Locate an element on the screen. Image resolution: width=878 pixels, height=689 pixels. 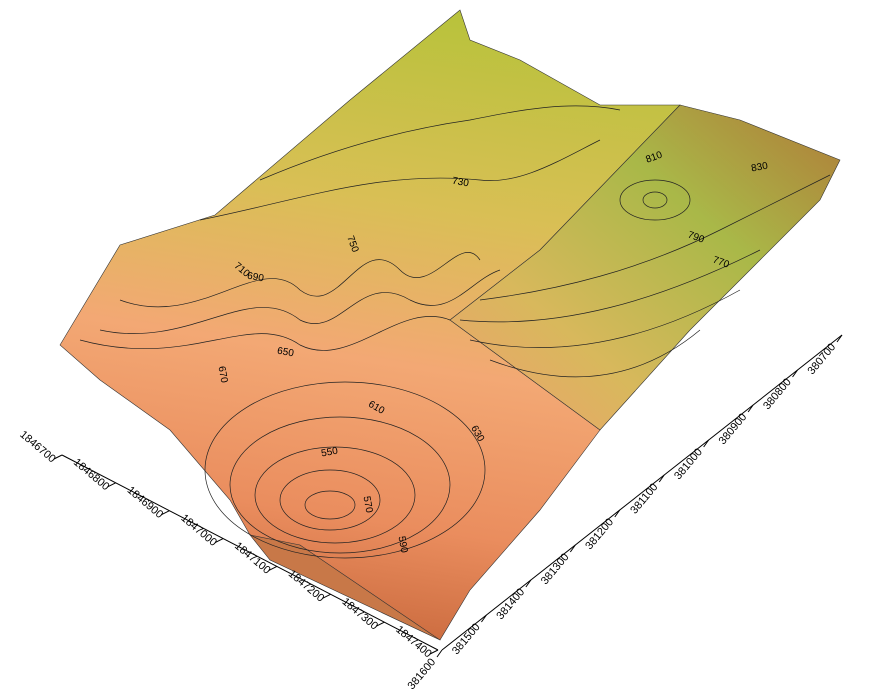
y-tick-label: 380700 is located at coordinates (822, 359).